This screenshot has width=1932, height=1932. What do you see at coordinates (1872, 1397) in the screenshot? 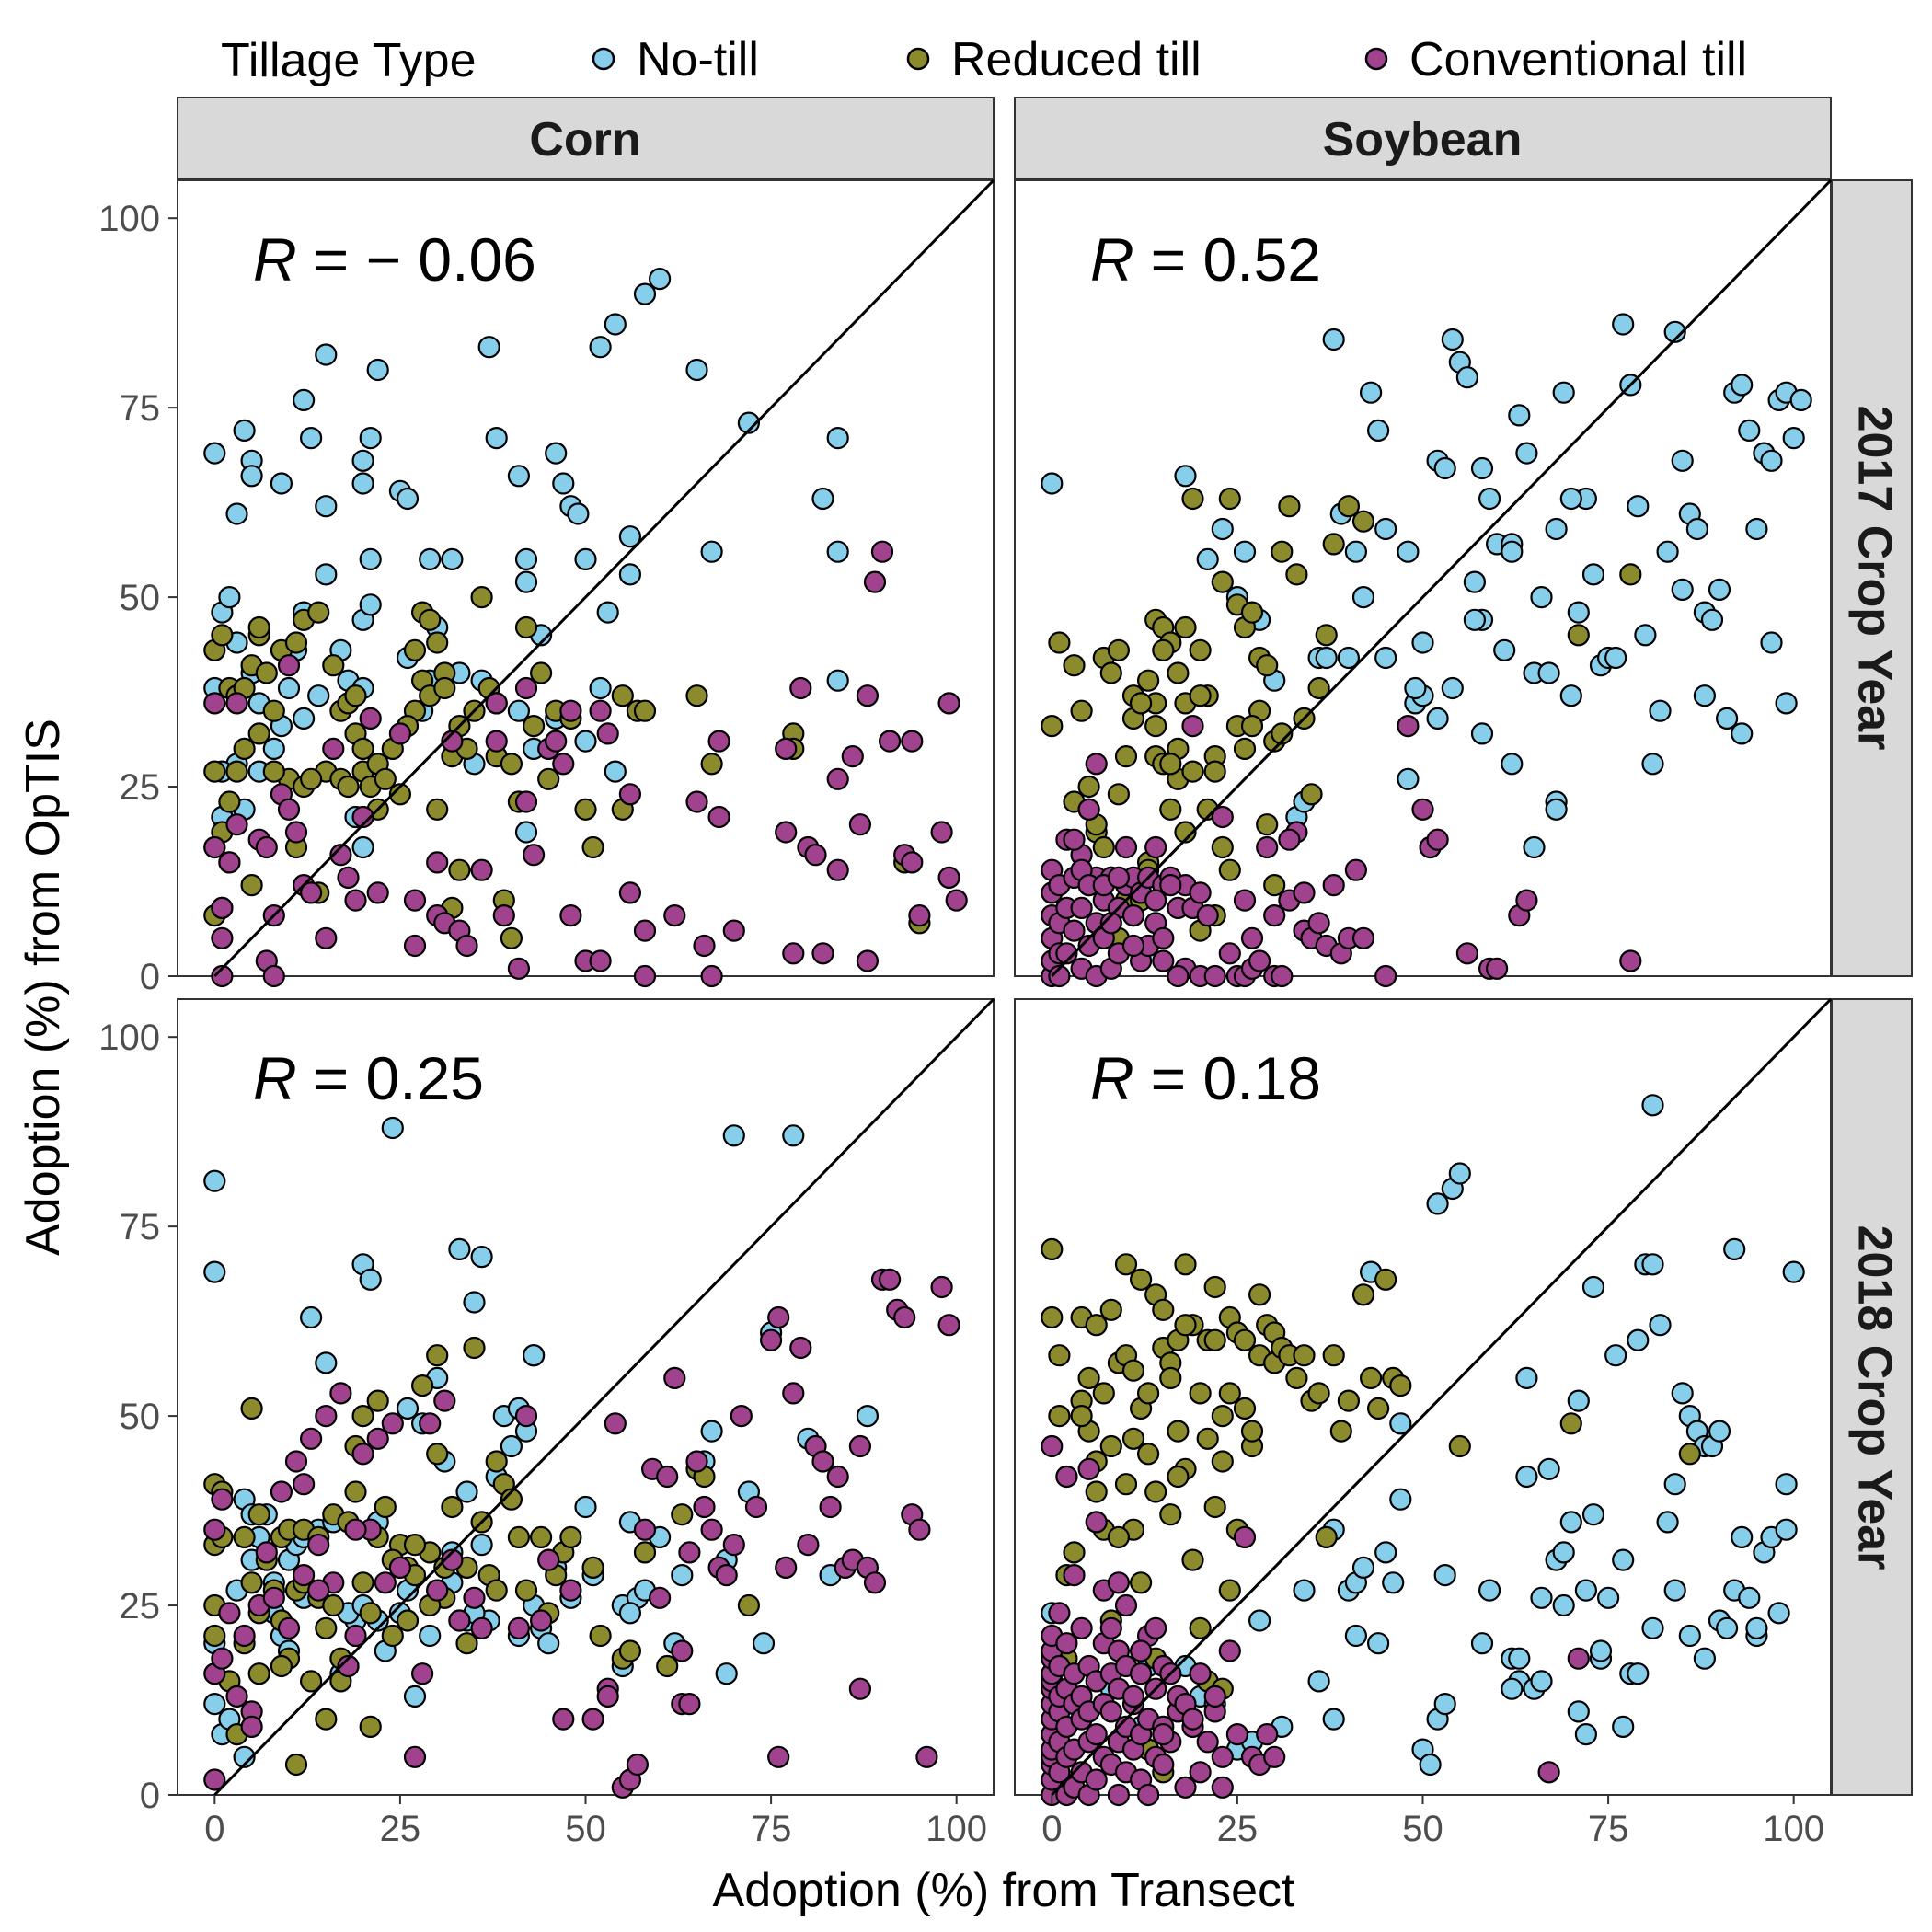
I see `strip-box-2018` at bounding box center [1872, 1397].